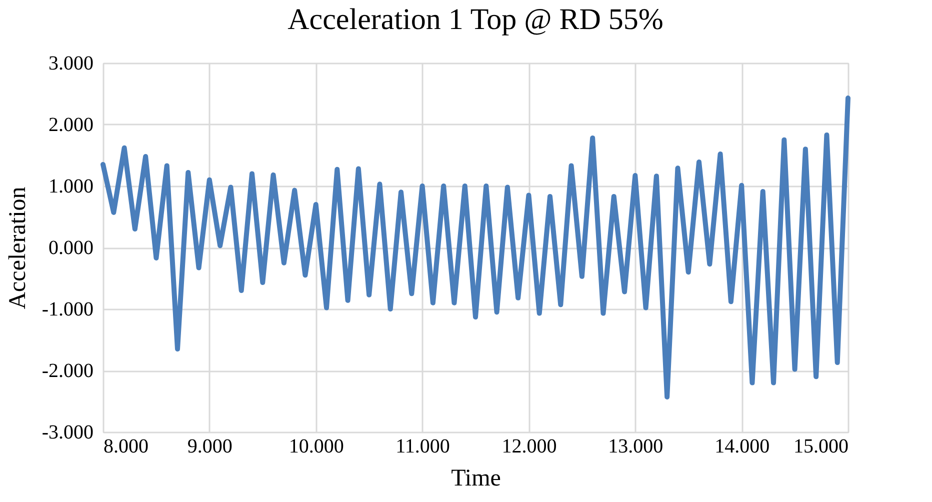 The image size is (932, 502). Describe the element at coordinates (316, 447) in the screenshot. I see `x-tick-label: 10.000` at that location.